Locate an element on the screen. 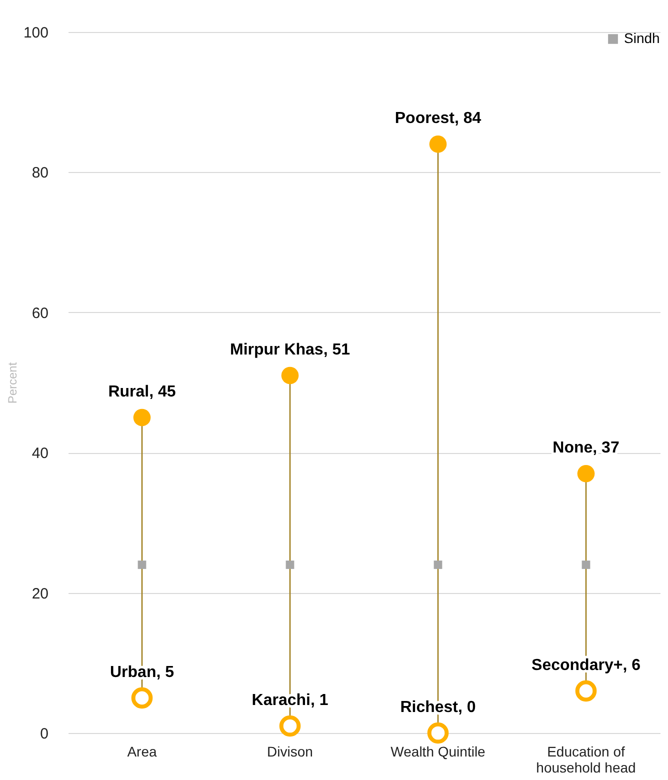 The image size is (668, 780). data-label: None, 37 is located at coordinates (586, 448).